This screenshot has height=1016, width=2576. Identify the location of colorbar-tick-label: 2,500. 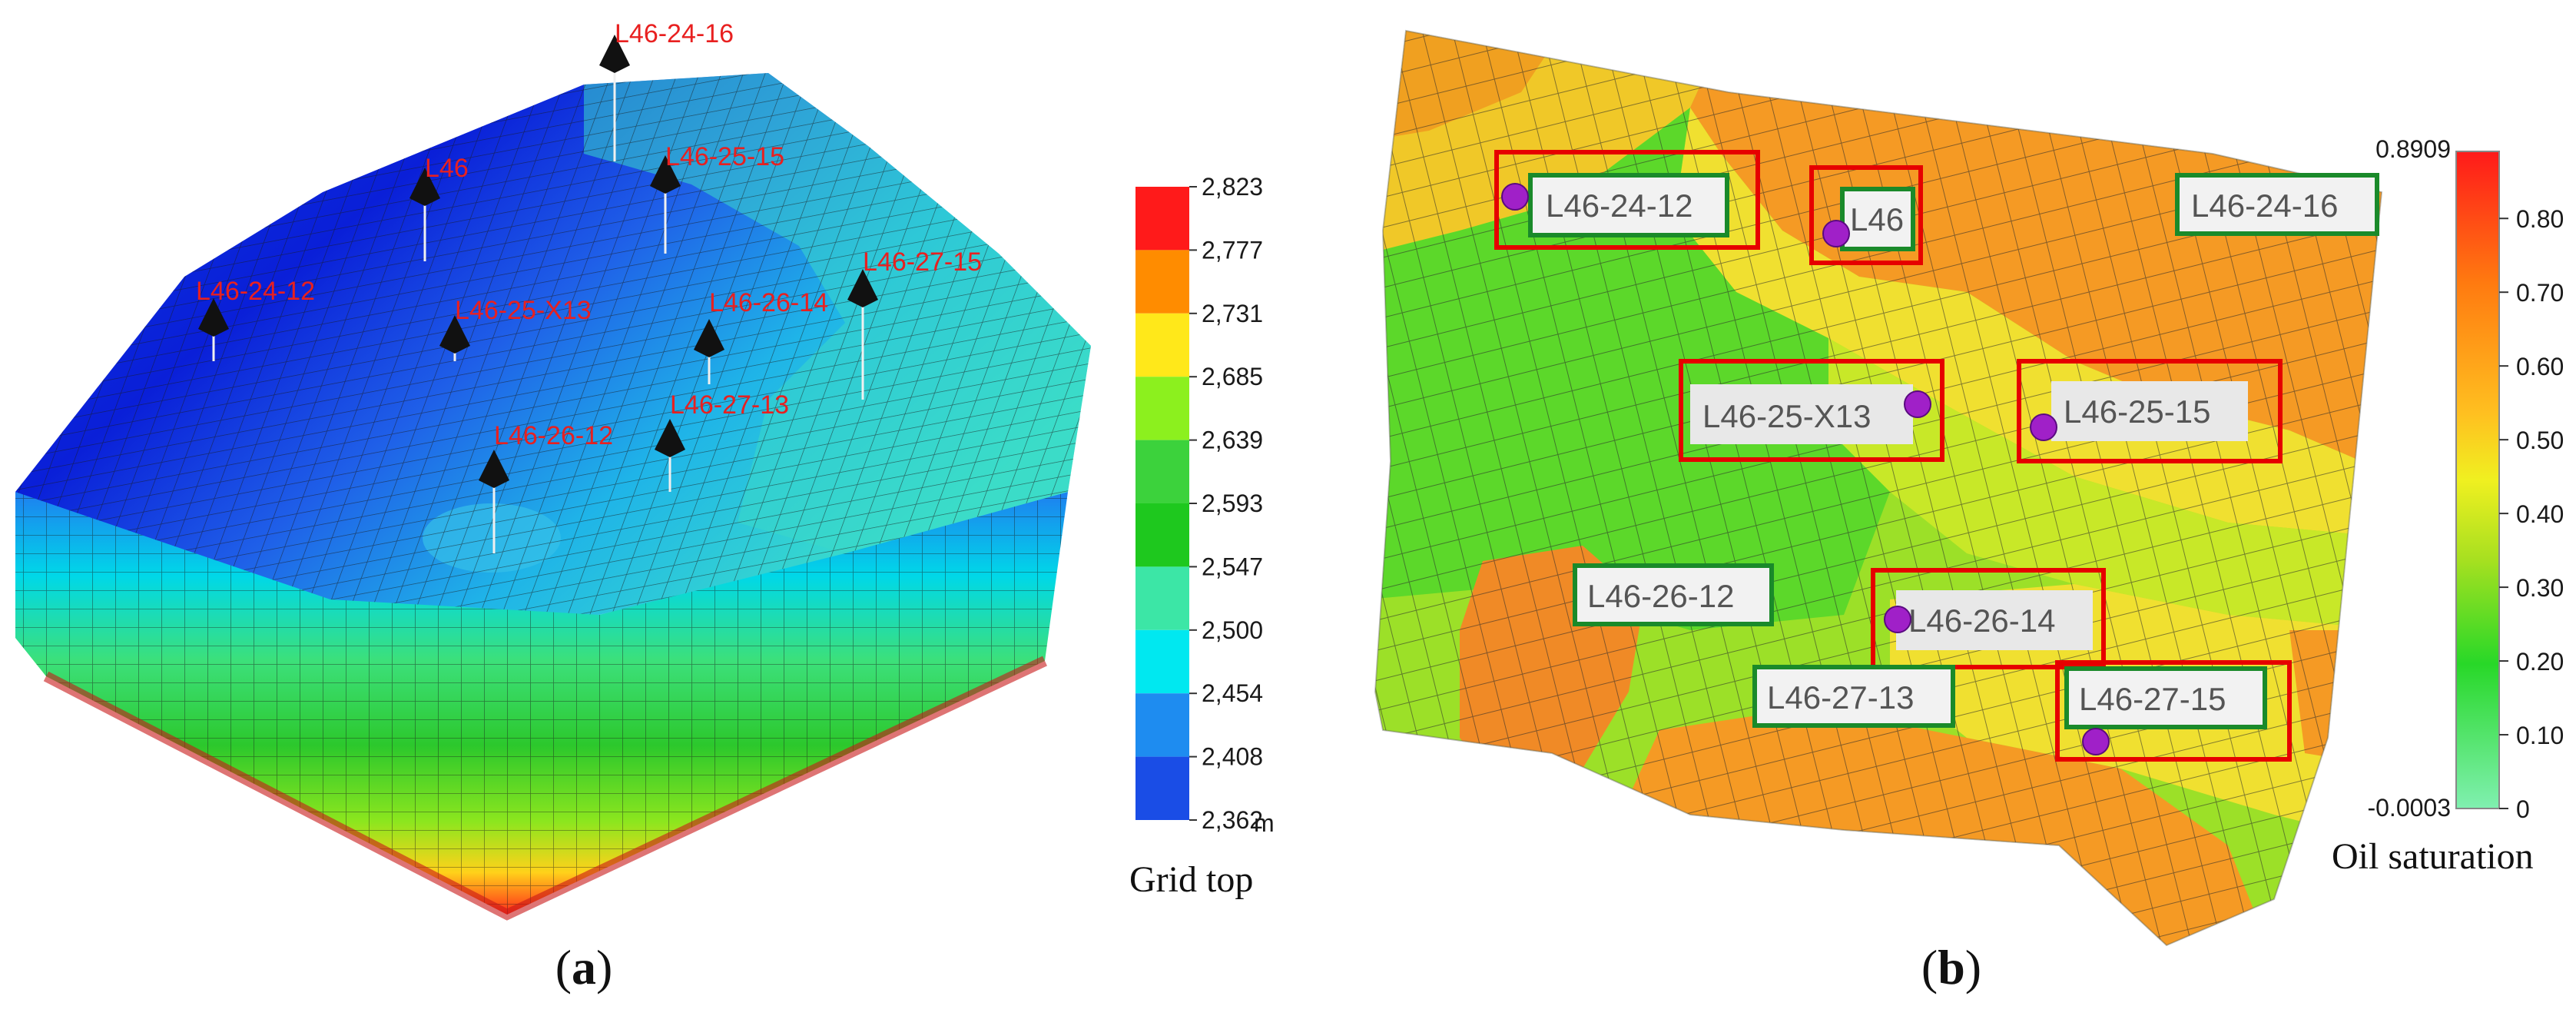
(1232, 630).